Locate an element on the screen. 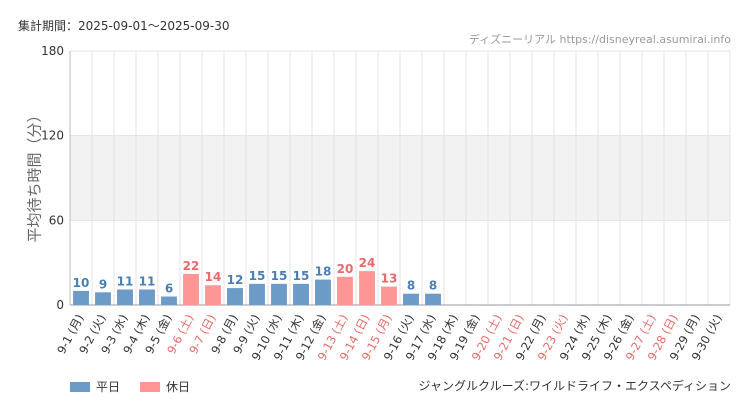 Image resolution: width=750 pixels, height=410 pixels. bar-value-label: 14 is located at coordinates (213, 277).